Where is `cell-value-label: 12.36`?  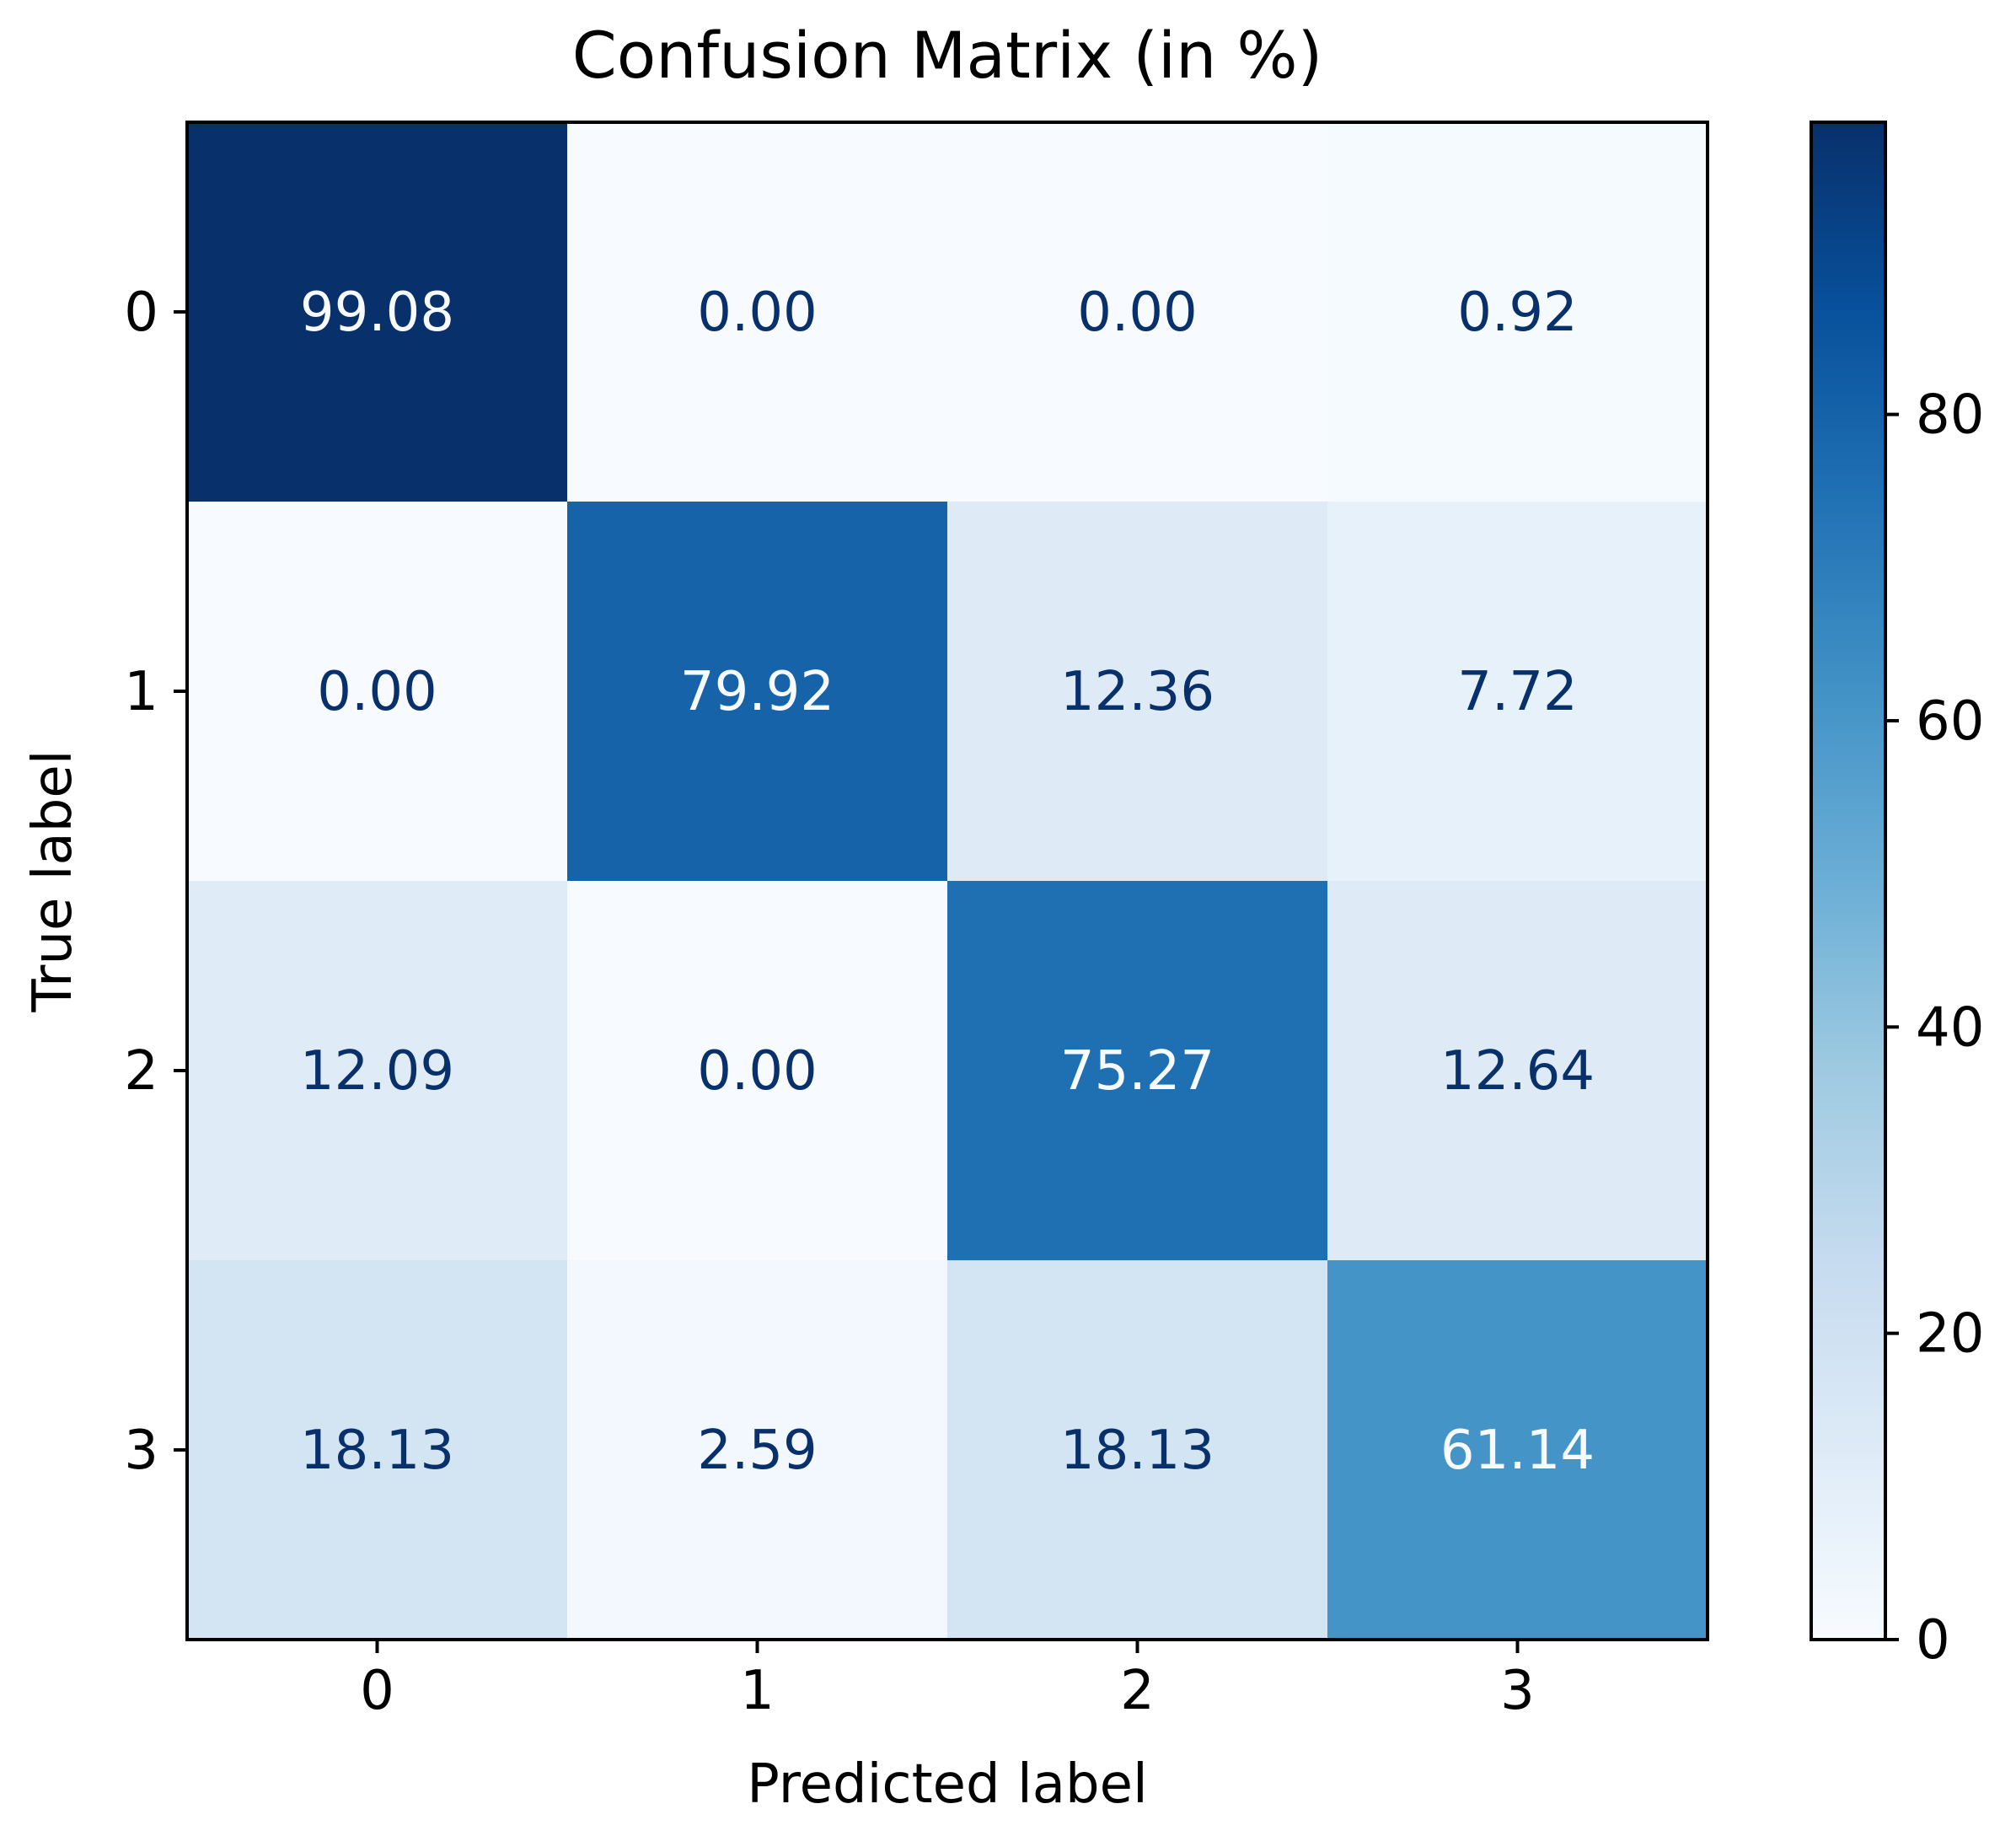 cell-value-label: 12.36 is located at coordinates (1137, 692).